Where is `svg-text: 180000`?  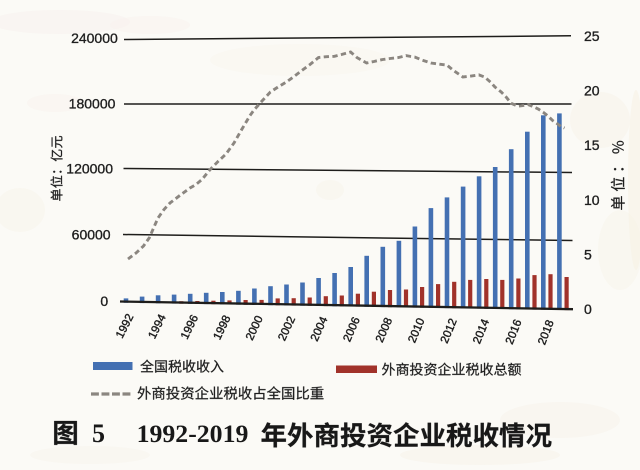
svg-text: 180000 is located at coordinates (92, 104).